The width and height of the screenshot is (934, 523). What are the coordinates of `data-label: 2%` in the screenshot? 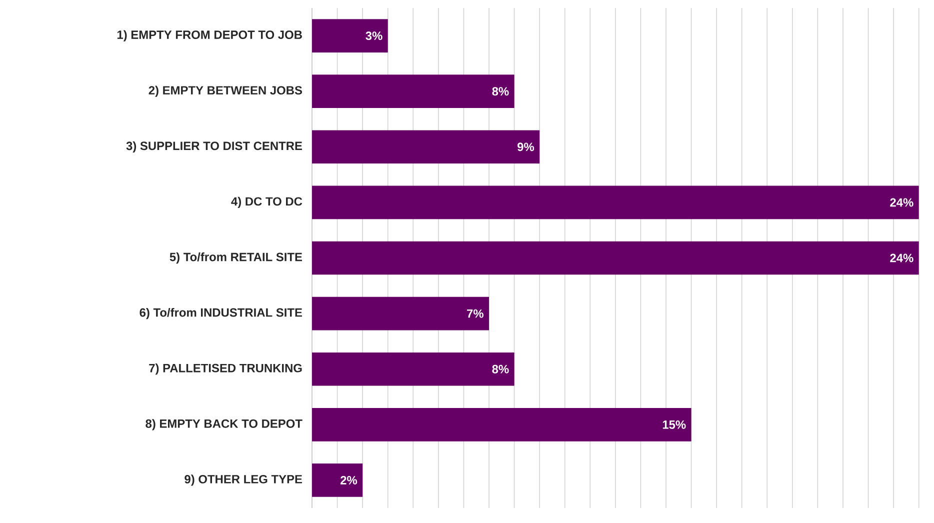 It's located at (349, 480).